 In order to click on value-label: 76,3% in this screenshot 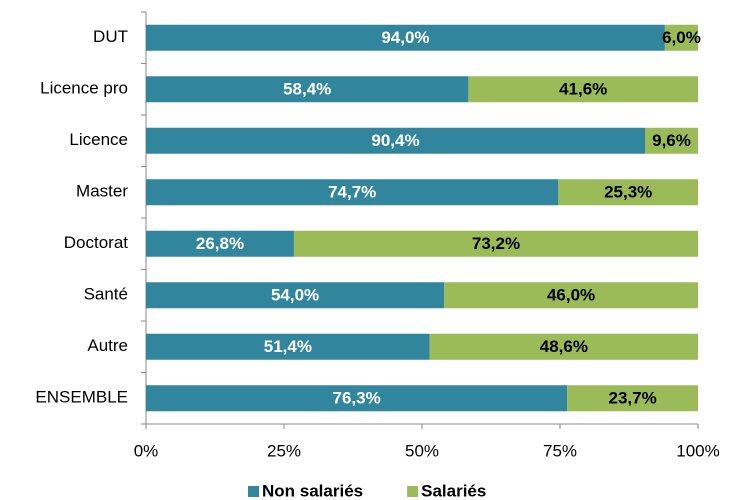, I will do `click(356, 398)`.